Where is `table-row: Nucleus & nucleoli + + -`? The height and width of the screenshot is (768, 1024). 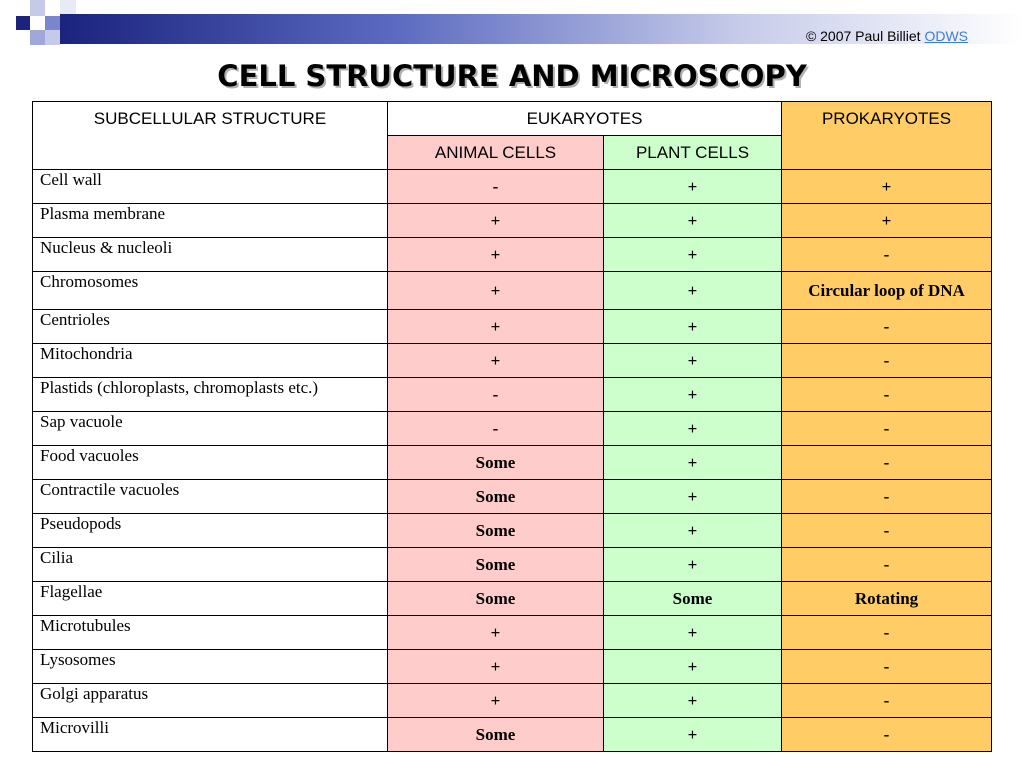 table-row: Nucleus & nucleoli + + - is located at coordinates (512, 254).